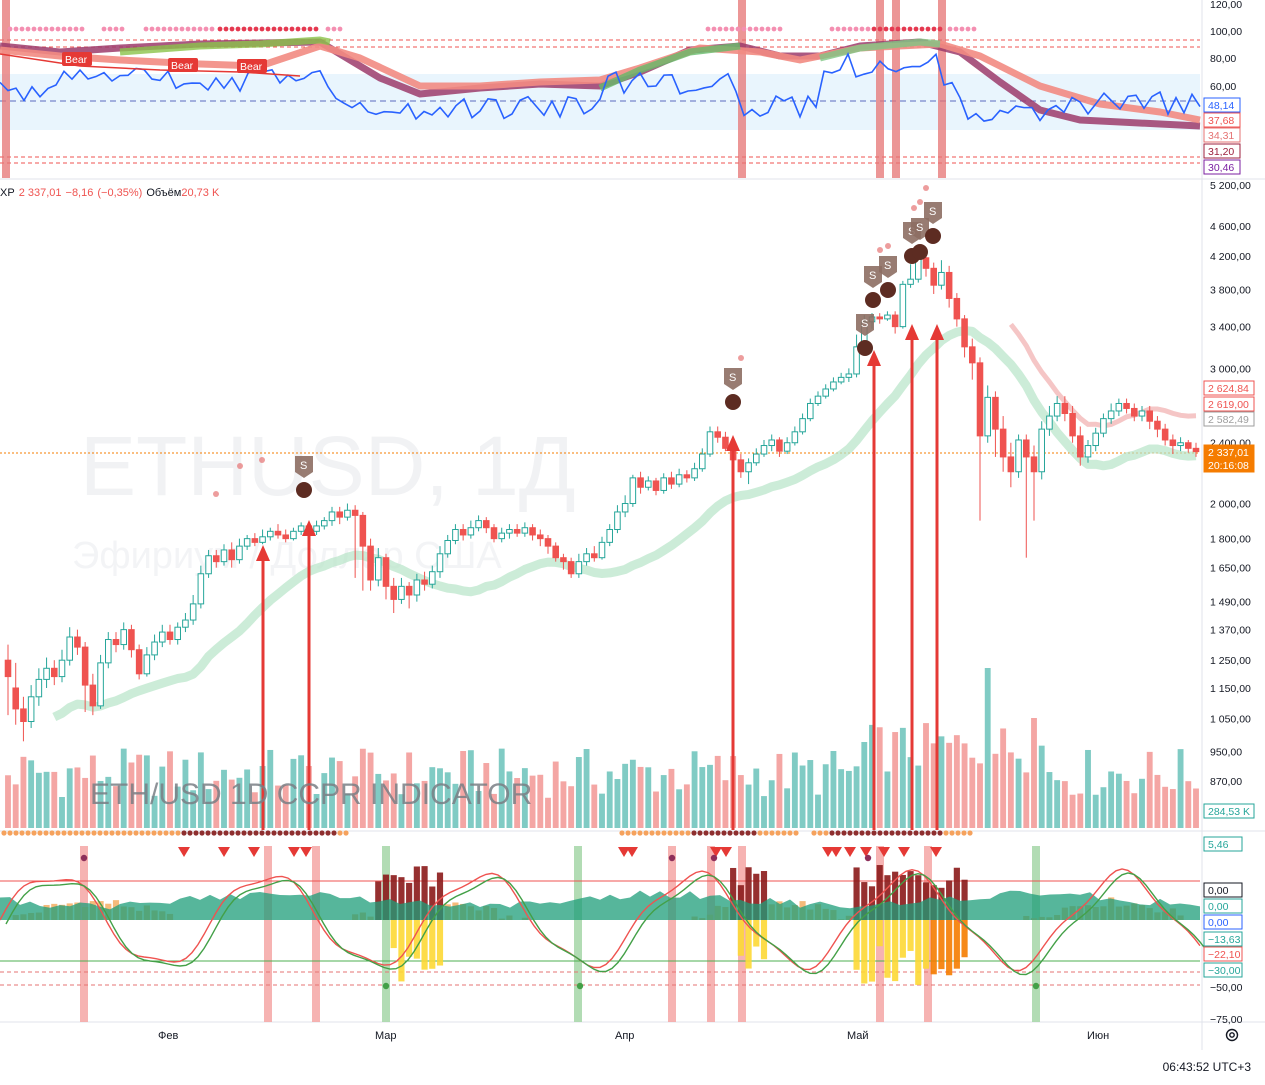 This screenshot has height=1085, width=1265. What do you see at coordinates (1232, 1035) in the screenshot?
I see `gear-icon` at bounding box center [1232, 1035].